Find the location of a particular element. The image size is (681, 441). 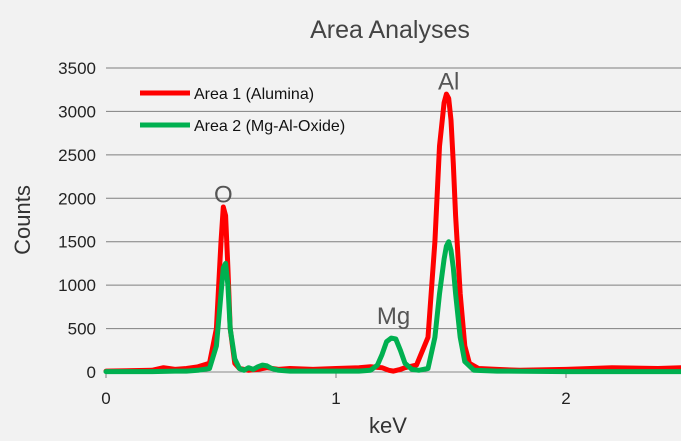

peak-label-al: Al is located at coordinates (448, 82).